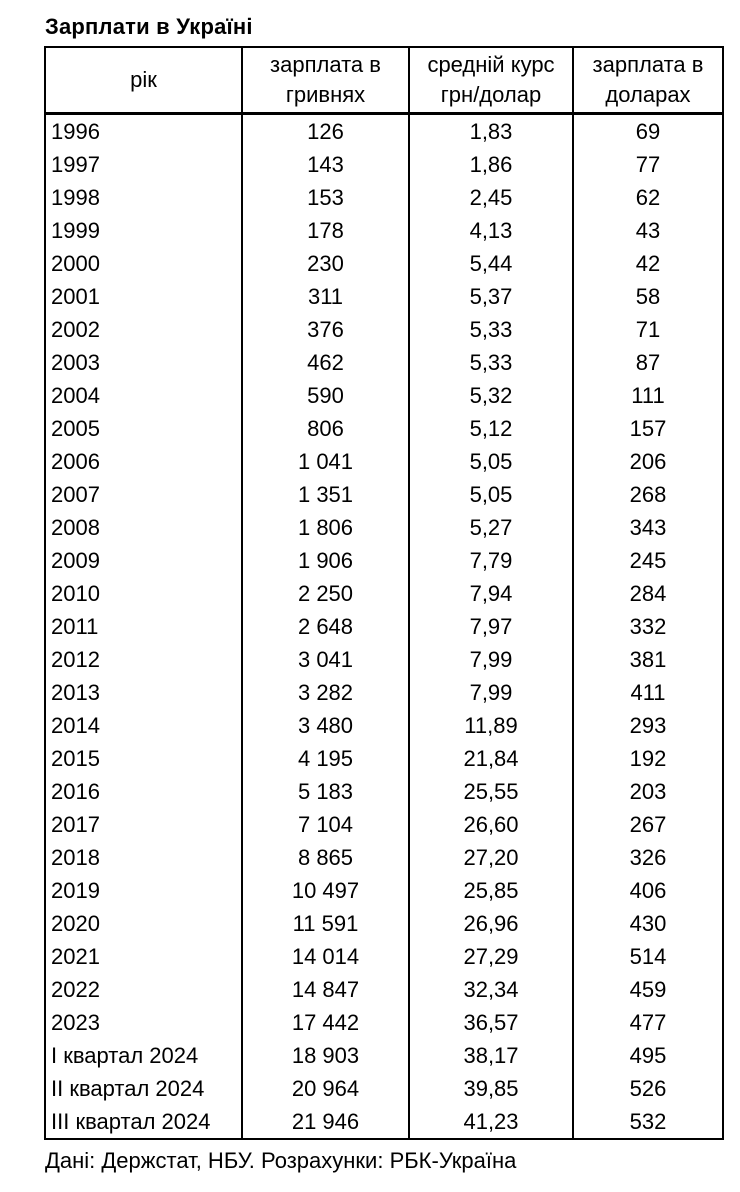  I want to click on exchange-rate-cell: 5,27, so click(491, 527).